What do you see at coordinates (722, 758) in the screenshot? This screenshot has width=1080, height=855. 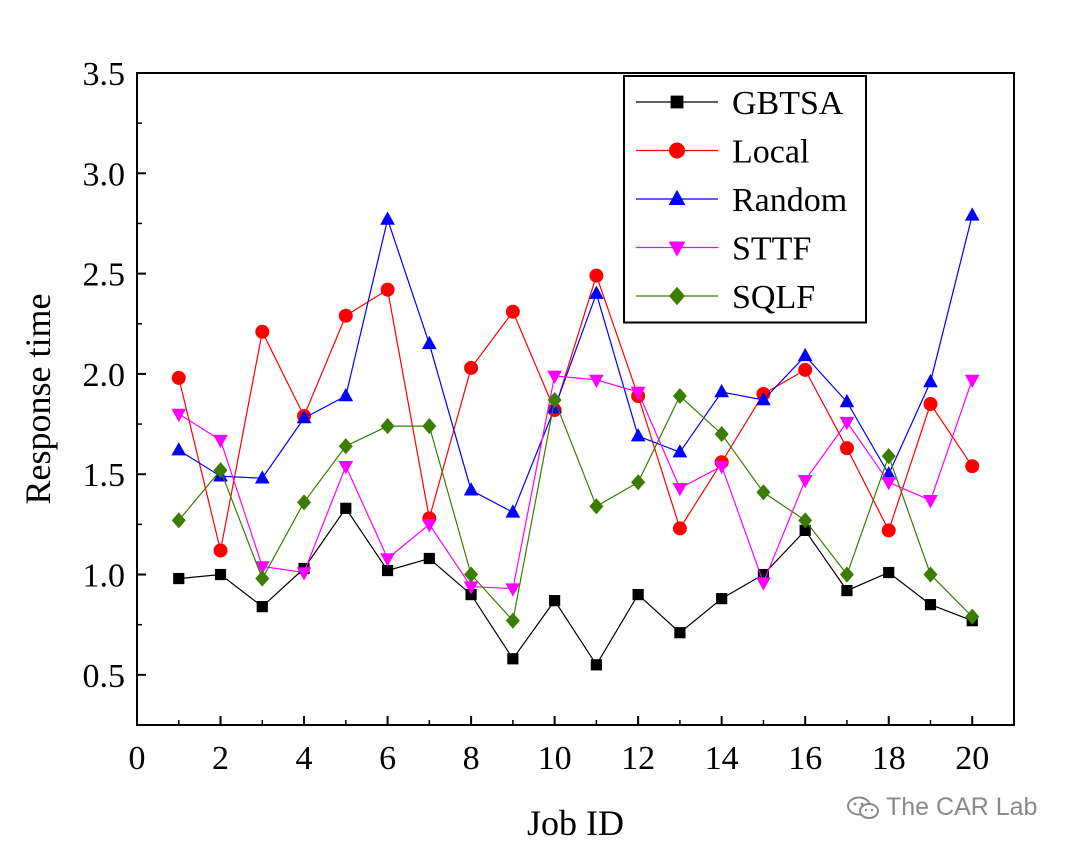 I see `x-tick-label: 14` at bounding box center [722, 758].